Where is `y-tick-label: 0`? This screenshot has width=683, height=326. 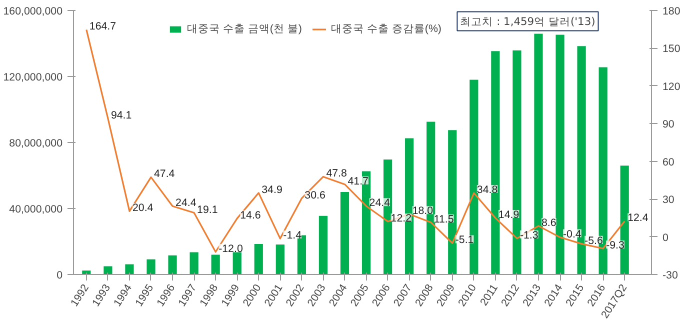
y-tick-label: 0 is located at coordinates (59, 276).